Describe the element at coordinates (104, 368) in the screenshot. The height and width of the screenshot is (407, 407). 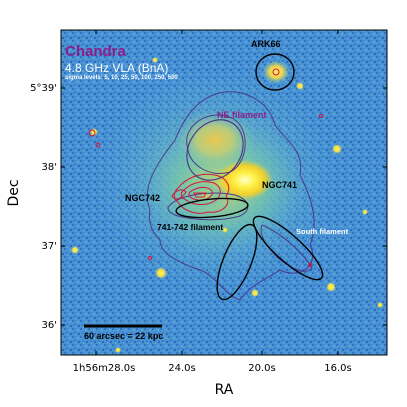
I see `x-tick-label: 1h56m28.0s` at that location.